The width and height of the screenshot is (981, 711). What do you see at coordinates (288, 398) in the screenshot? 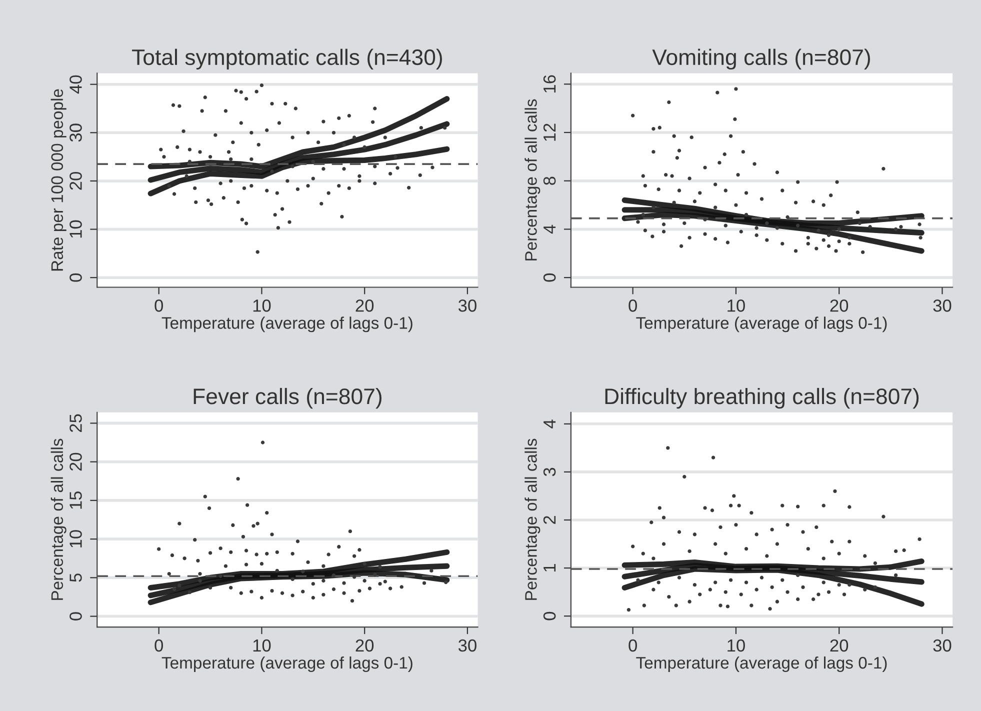
I see `chart-title: Fever calls (n=807)` at bounding box center [288, 398].